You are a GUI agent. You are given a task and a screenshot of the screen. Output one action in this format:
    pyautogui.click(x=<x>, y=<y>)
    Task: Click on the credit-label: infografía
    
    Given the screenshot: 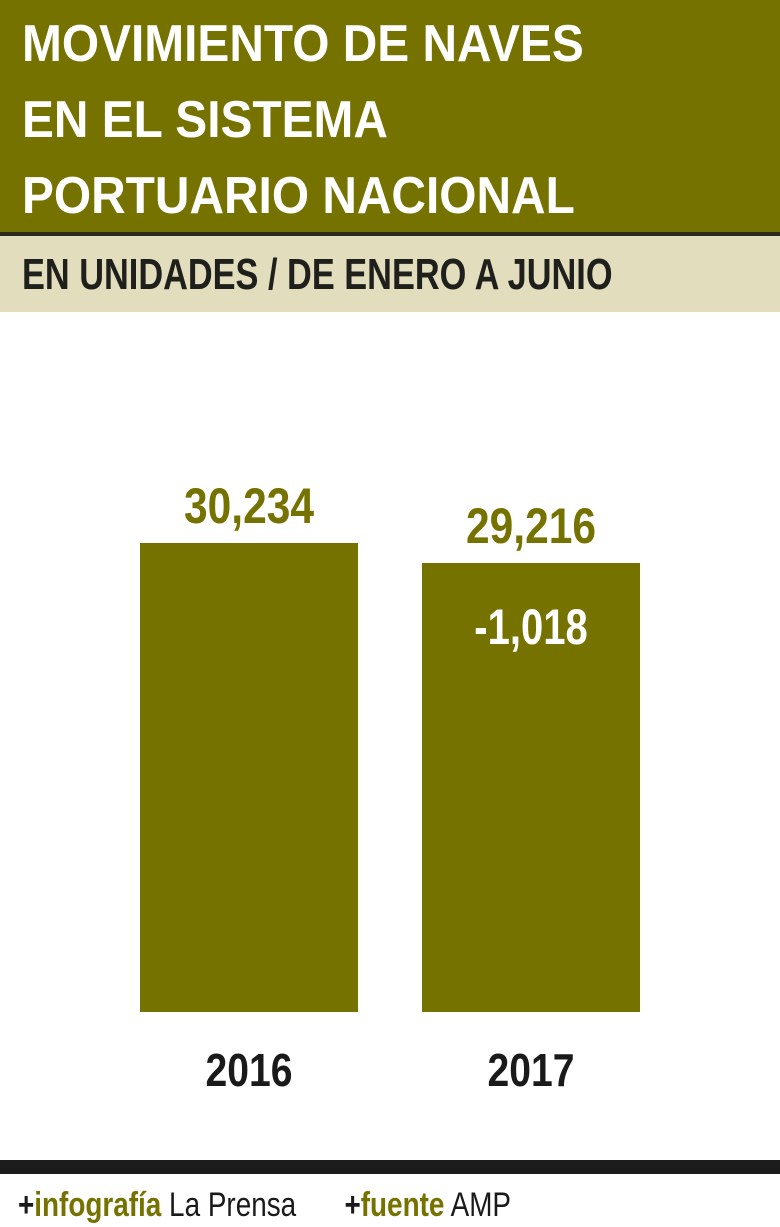 What is the action you would take?
    pyautogui.click(x=98, y=1205)
    